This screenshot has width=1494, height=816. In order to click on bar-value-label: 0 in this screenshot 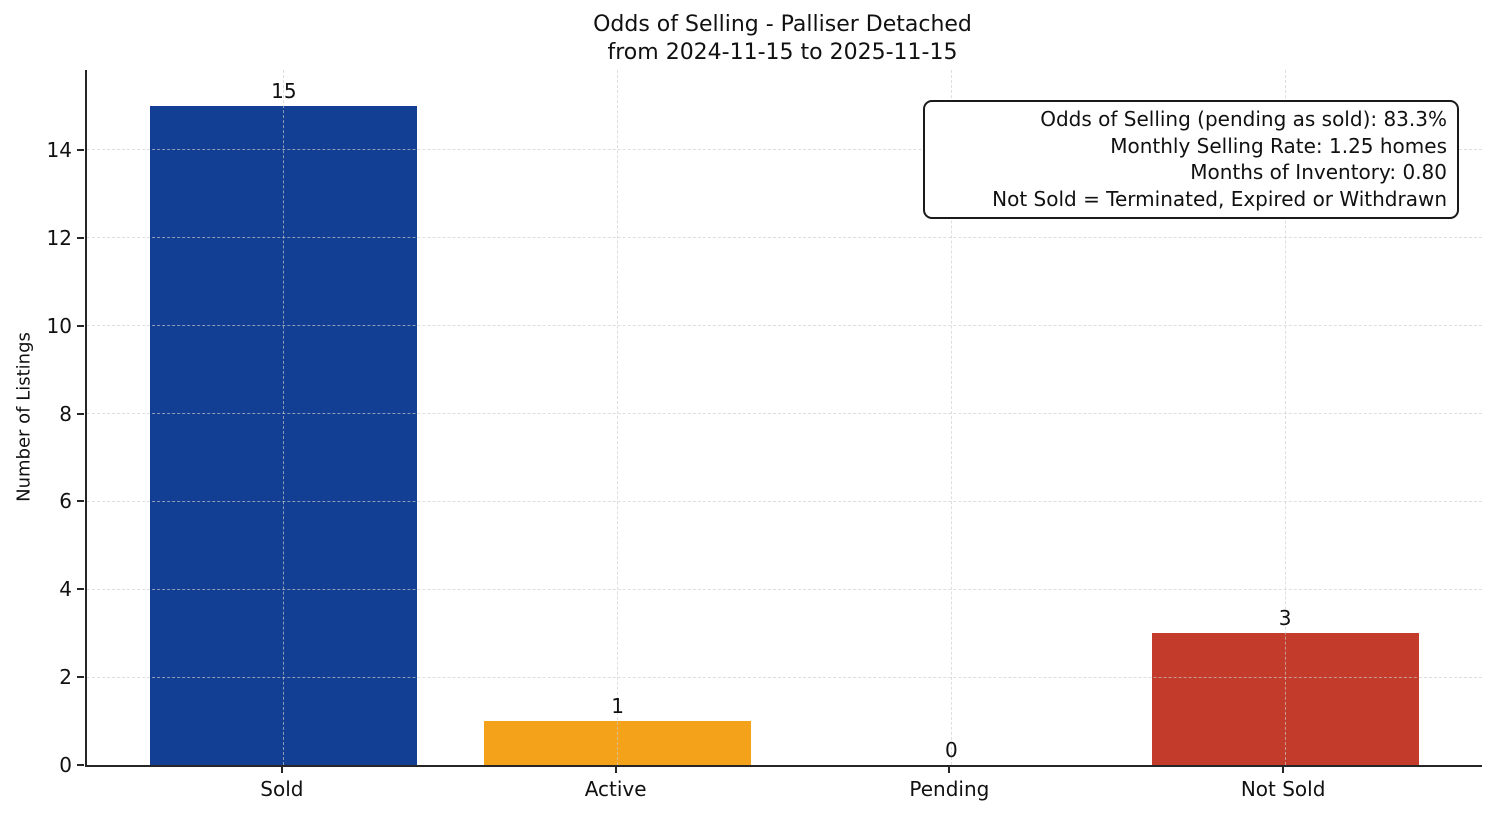, I will do `click(951, 750)`.